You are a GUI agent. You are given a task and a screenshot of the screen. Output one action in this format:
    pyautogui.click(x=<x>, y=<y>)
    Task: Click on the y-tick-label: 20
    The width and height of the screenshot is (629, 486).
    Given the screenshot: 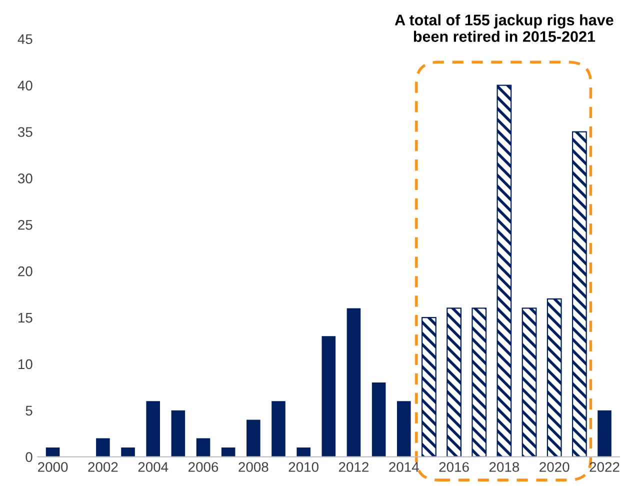 What is the action you would take?
    pyautogui.click(x=25, y=271)
    